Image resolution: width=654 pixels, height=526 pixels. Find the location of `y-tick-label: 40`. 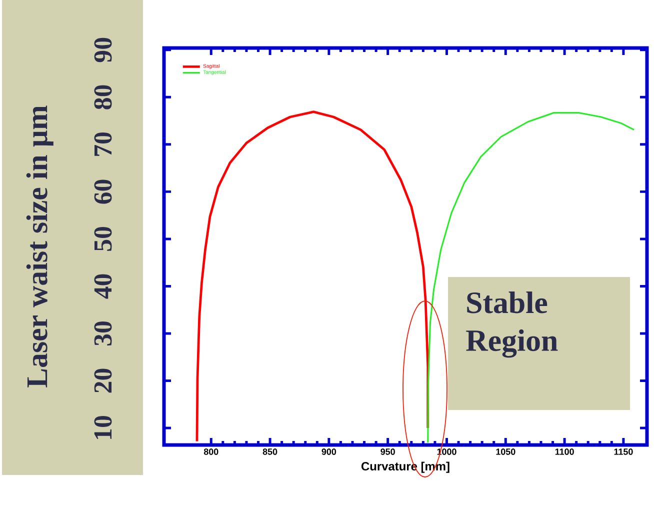

y-tick-label: 40 is located at coordinates (103, 286).